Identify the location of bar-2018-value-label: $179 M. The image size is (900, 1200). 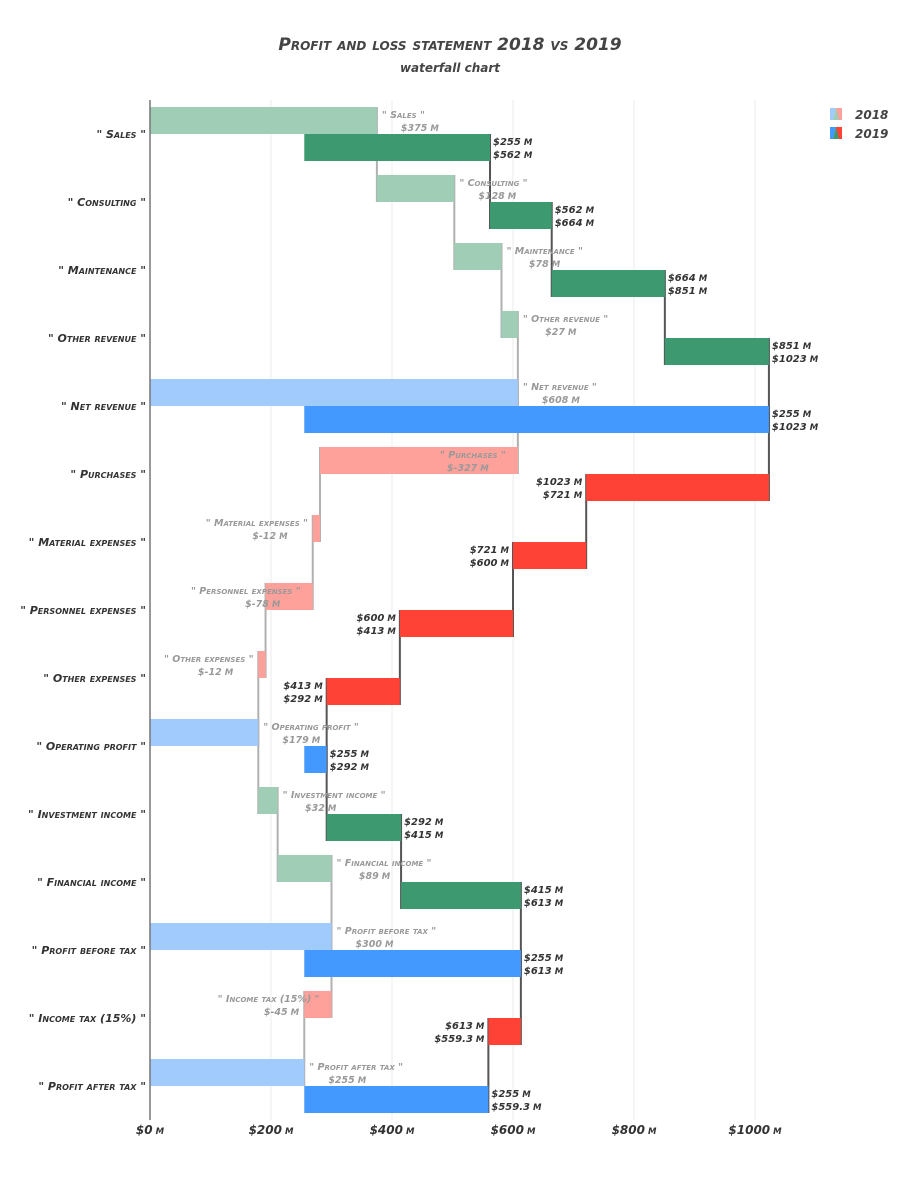
(301, 740).